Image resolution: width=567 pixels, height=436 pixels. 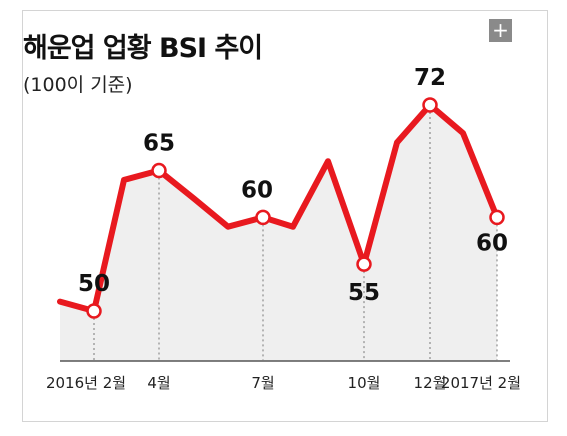 What do you see at coordinates (78, 85) in the screenshot?
I see `chart-subtitle: (100이 기준)` at bounding box center [78, 85].